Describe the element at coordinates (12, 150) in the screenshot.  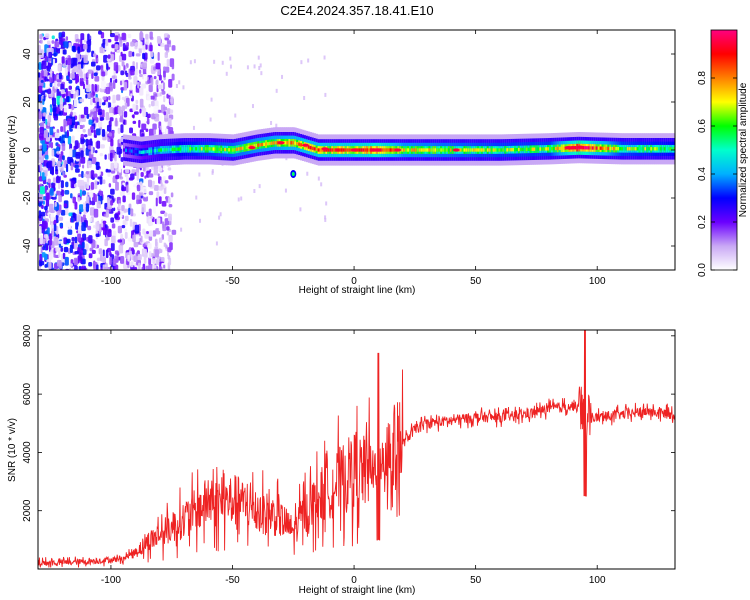
I see `top-y-axis-label: Frequency (Hz)` at that location.